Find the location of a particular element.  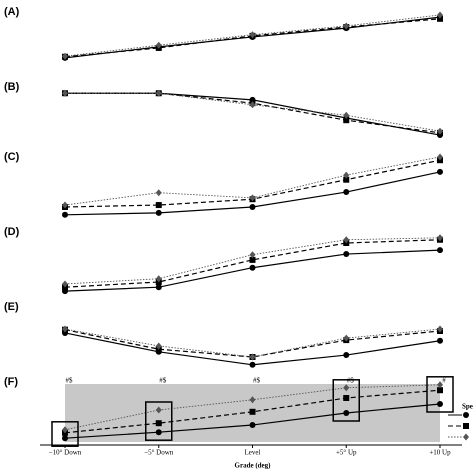

x-tick-label: Level is located at coordinates (253, 453).